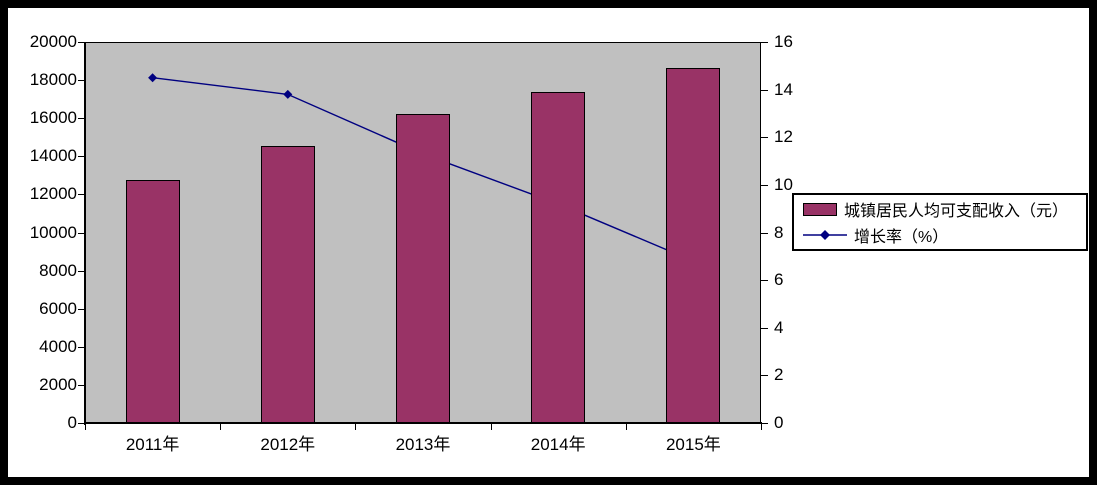 The width and height of the screenshot is (1097, 485). I want to click on y-axis-right-tick-label: 6, so click(779, 280).